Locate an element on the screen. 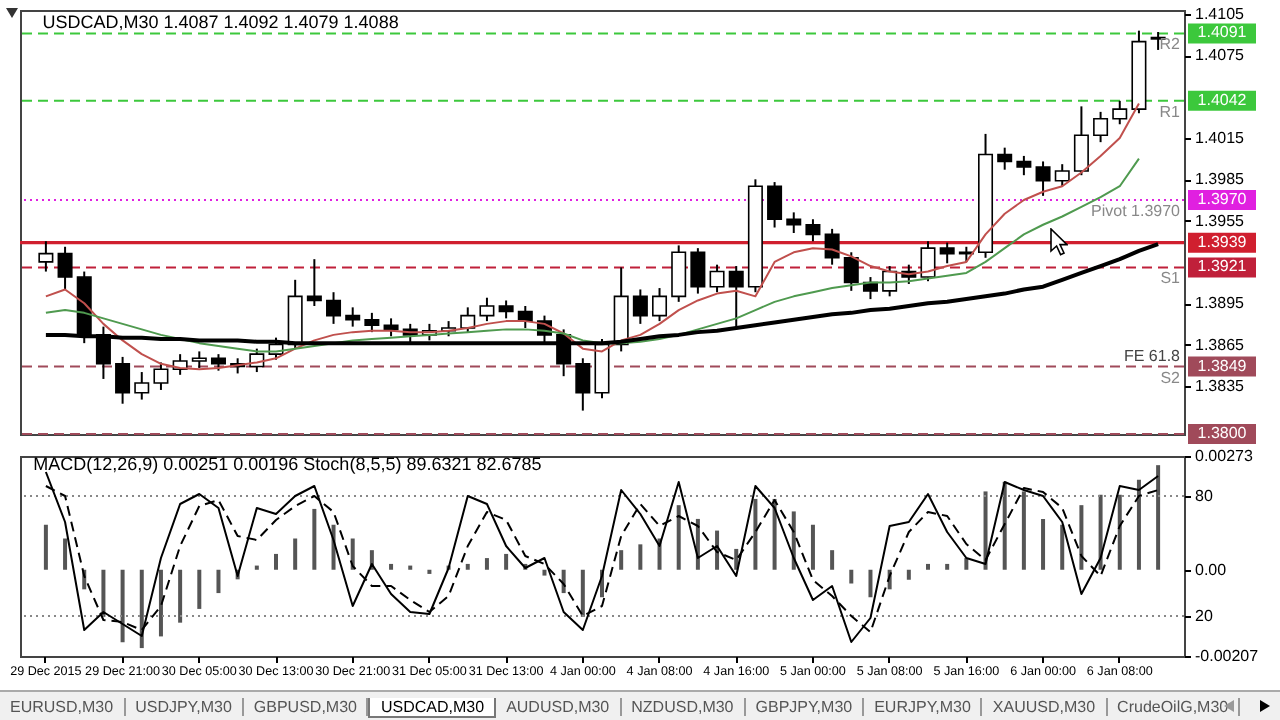  y-tick-label: 0.00 is located at coordinates (1211, 569).